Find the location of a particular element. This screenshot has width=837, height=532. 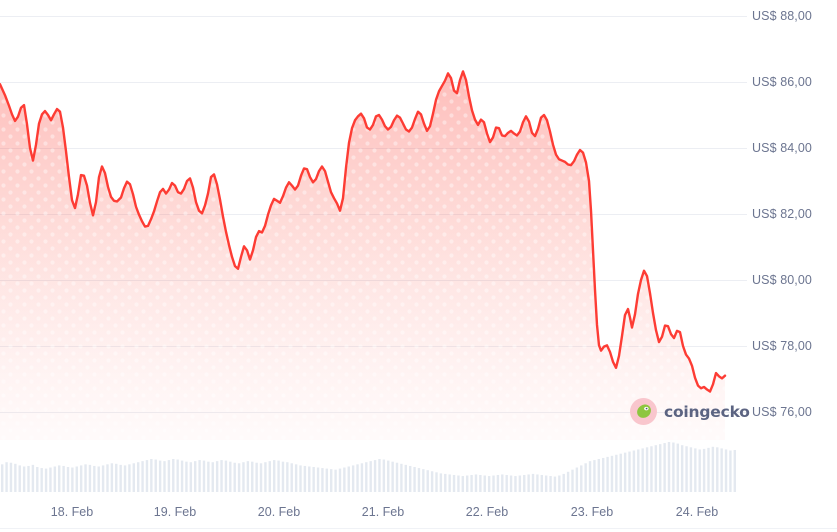

volume-bars is located at coordinates (368, 467).